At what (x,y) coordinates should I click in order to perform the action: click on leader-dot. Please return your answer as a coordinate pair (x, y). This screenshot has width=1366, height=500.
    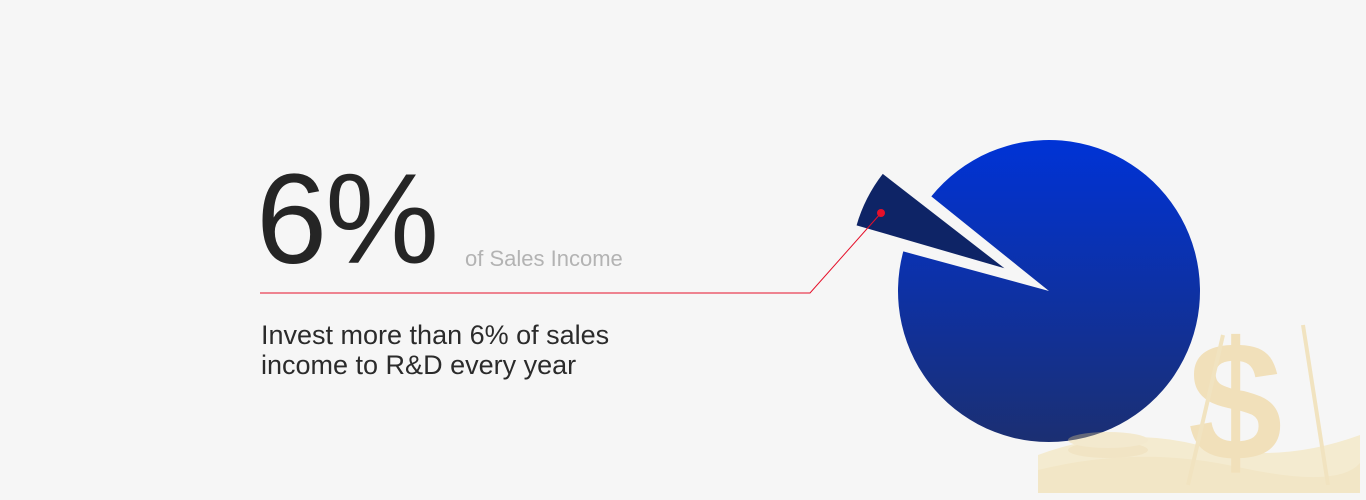
    Looking at the image, I should click on (881, 213).